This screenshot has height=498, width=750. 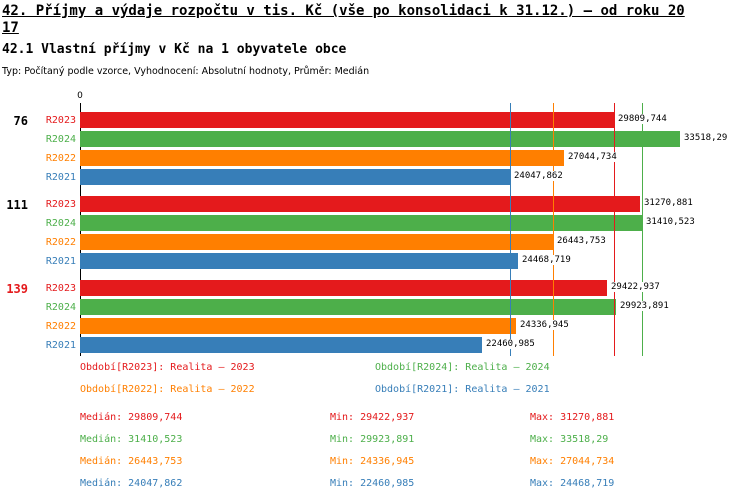 What do you see at coordinates (17, 289) in the screenshot?
I see `group-label: 139` at bounding box center [17, 289].